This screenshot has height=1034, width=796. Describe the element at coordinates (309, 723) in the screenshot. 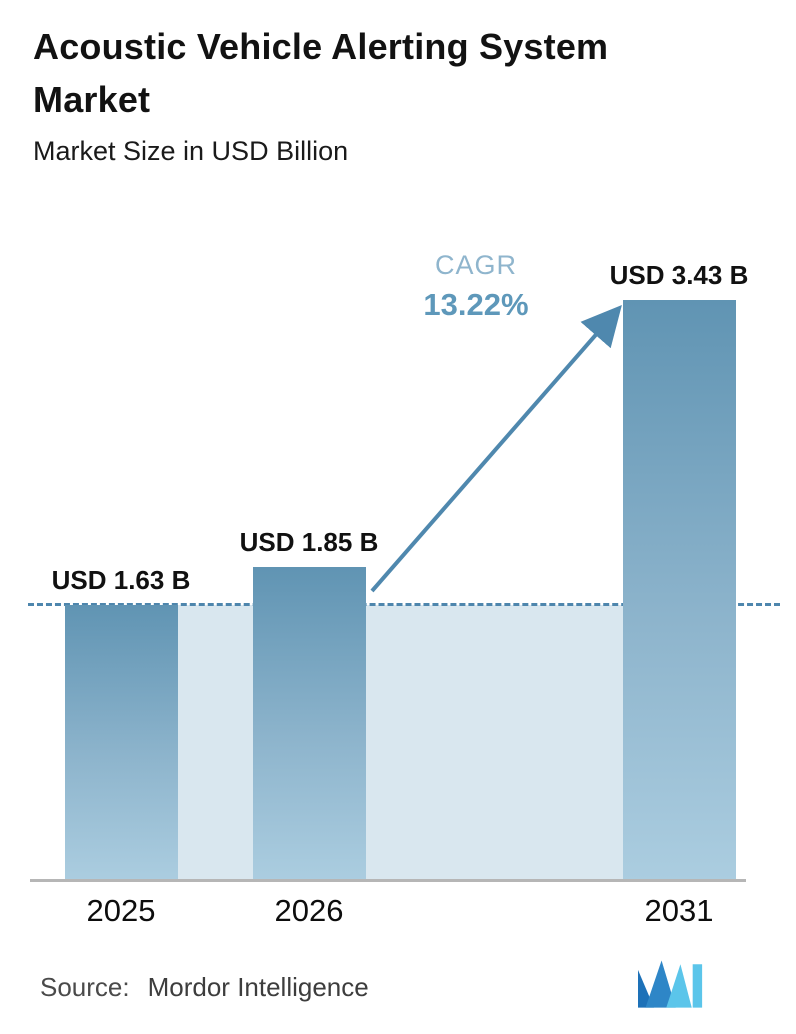

I see `bar-2026` at that location.